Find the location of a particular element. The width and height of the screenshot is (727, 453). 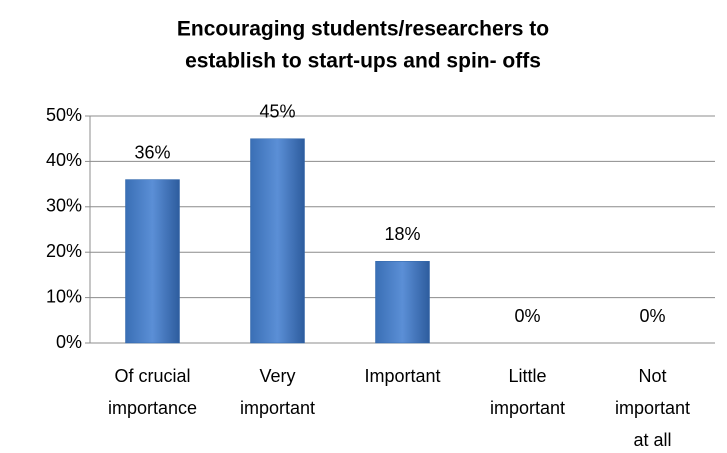

x-tick-label: importance is located at coordinates (152, 408).